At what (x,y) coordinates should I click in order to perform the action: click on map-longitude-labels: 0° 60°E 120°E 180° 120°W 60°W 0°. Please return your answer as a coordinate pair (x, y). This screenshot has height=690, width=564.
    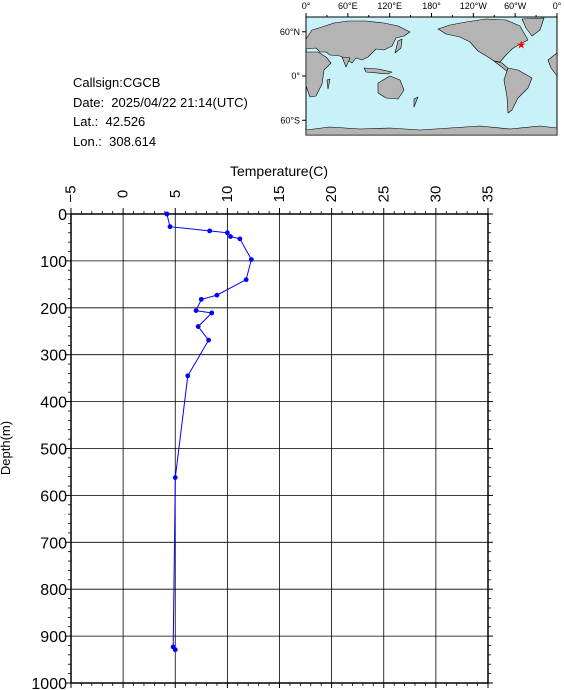
    Looking at the image, I should click on (432, 6).